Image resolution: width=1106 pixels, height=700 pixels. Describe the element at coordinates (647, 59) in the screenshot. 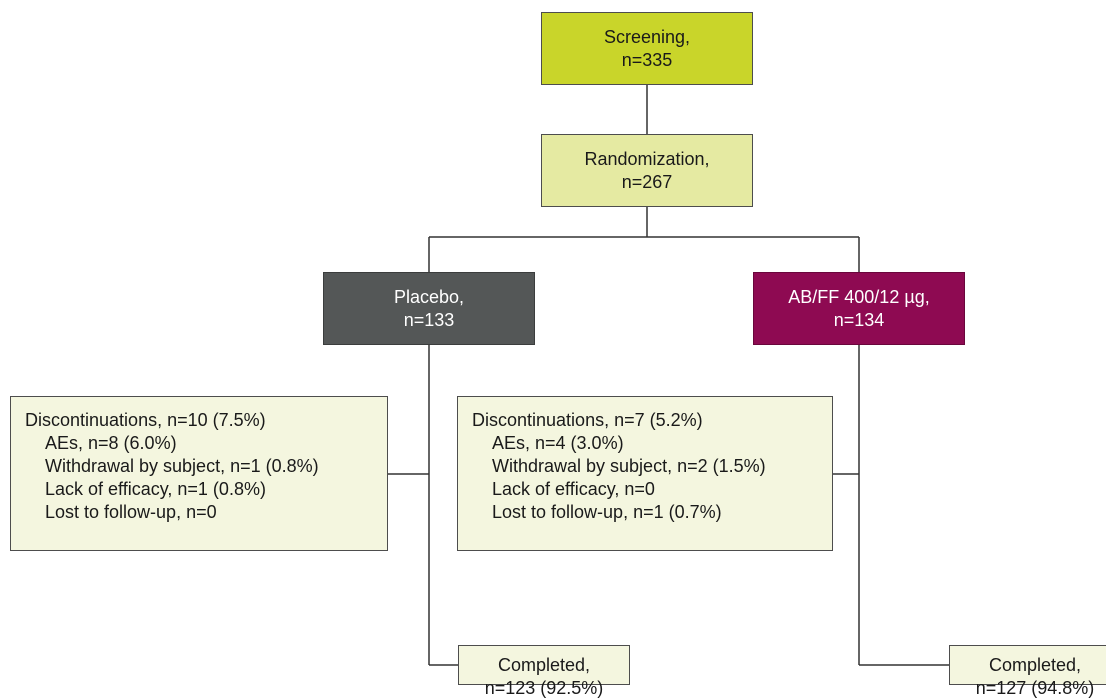

I see `screening-count: n=335` at that location.